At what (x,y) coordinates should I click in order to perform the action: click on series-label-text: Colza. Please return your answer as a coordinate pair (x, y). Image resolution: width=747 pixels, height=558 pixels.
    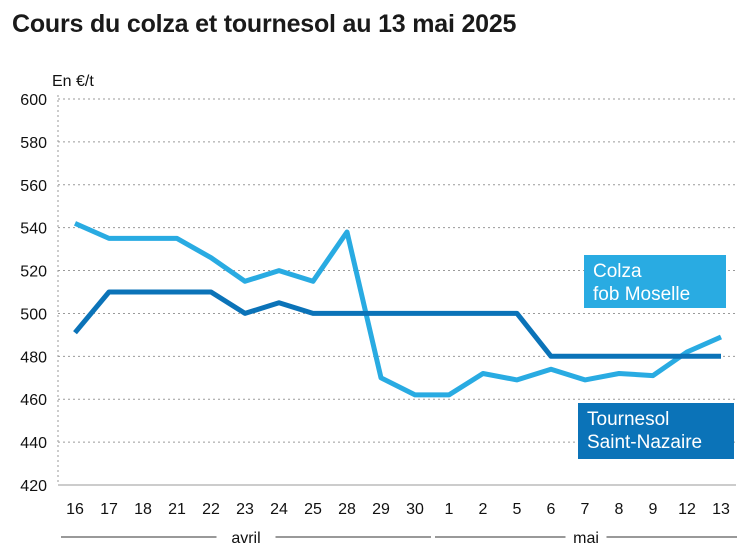
    Looking at the image, I should click on (617, 271).